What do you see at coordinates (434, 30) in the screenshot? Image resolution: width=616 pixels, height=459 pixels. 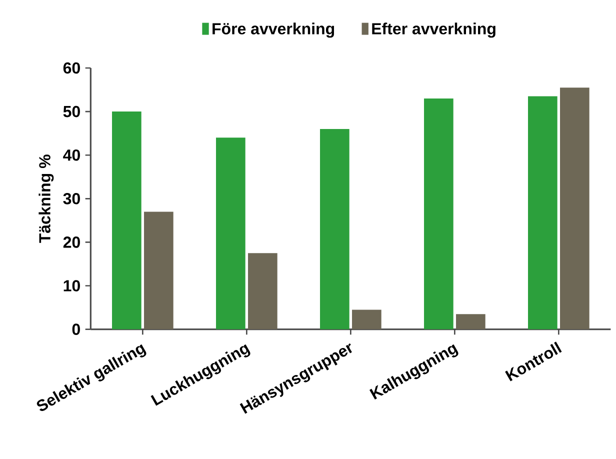 I see `legend-label: Efter avverkning` at bounding box center [434, 30].